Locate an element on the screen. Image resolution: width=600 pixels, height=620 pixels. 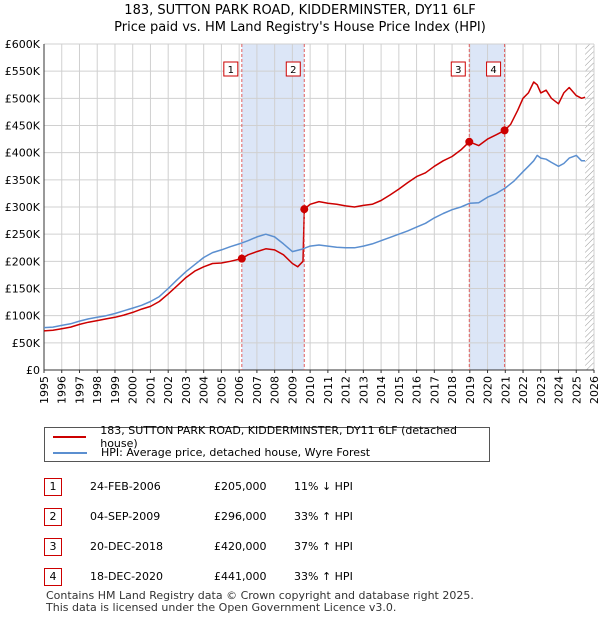
y-tick-label: £50K is located at coordinates (26, 343).